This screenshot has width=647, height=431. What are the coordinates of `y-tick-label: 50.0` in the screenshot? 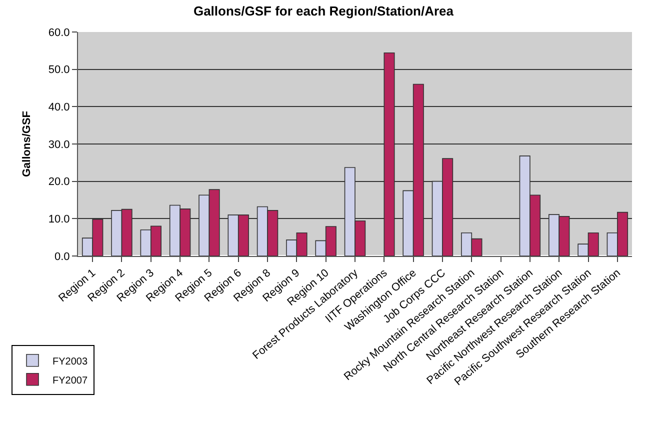 It's located at (59, 70).